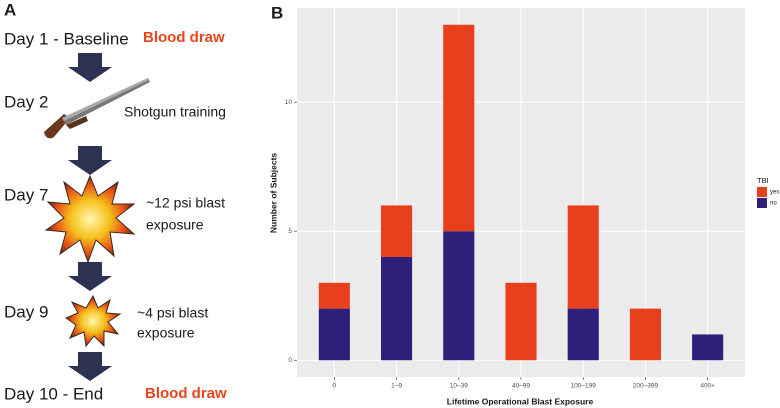 This screenshot has width=780, height=408. I want to click on x-tick-label: 10–39, so click(459, 386).